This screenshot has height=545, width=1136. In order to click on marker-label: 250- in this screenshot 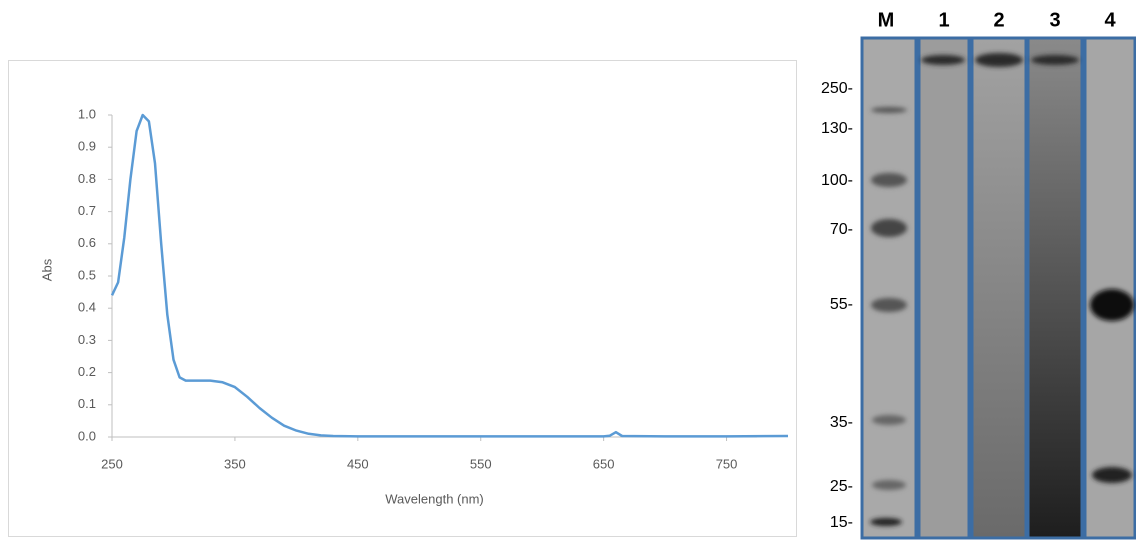, I will do `click(837, 88)`.